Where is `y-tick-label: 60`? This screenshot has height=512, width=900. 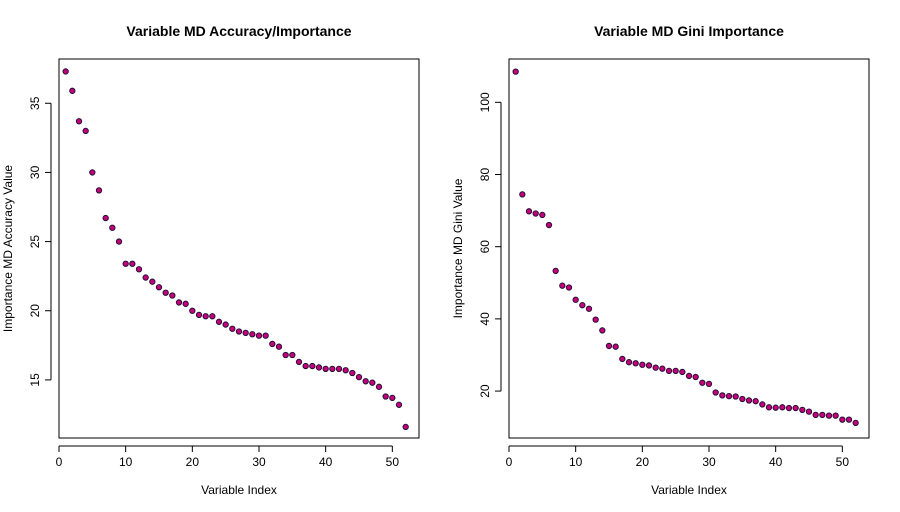
y-tick-label: 60 is located at coordinates (485, 247).